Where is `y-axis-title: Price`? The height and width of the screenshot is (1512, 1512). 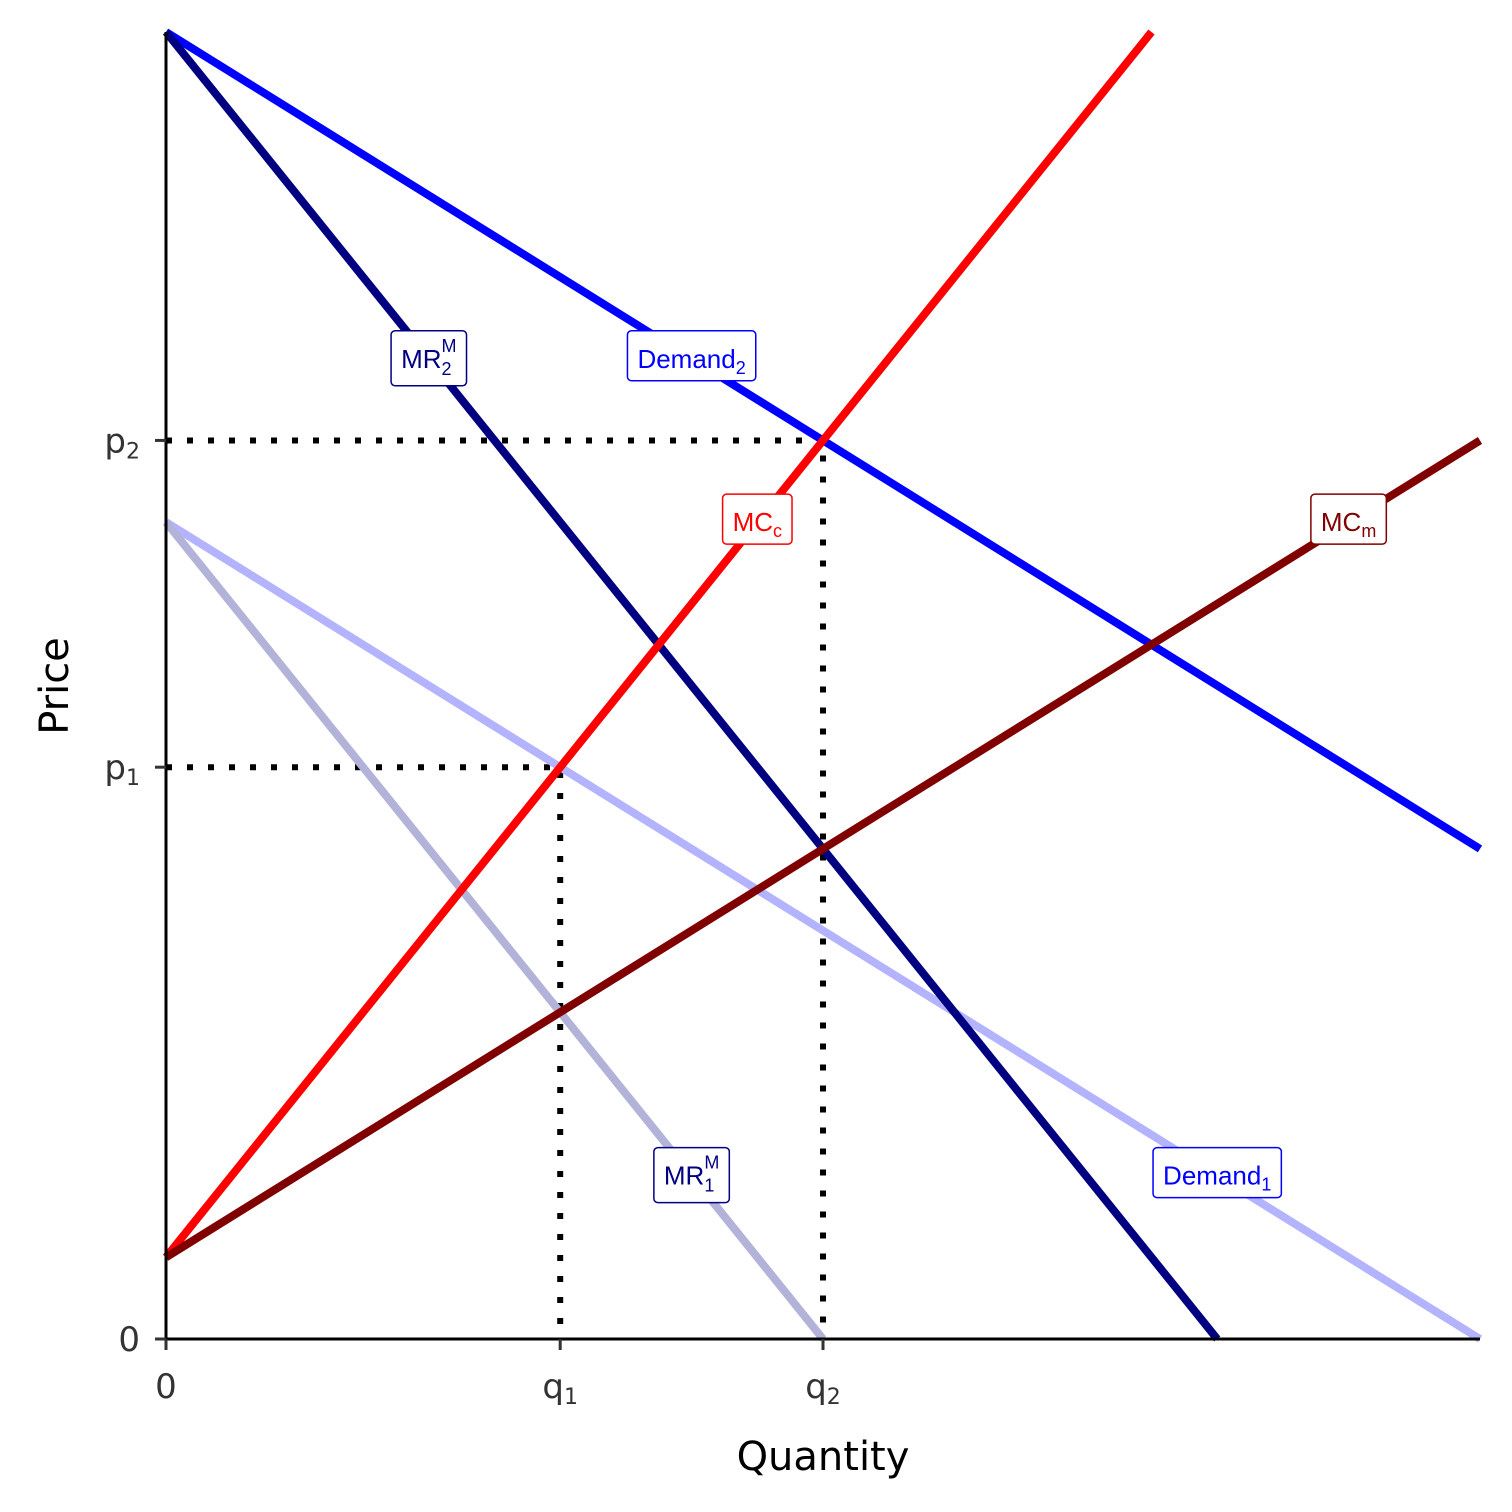 y-axis-title: Price is located at coordinates (55, 686).